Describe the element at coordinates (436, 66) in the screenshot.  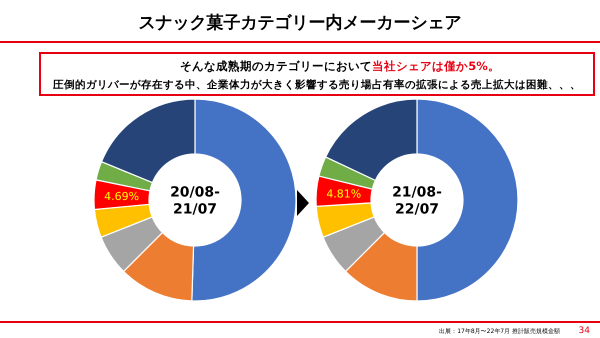
I see `text: 当社シェアは僅か5%。` at that location.